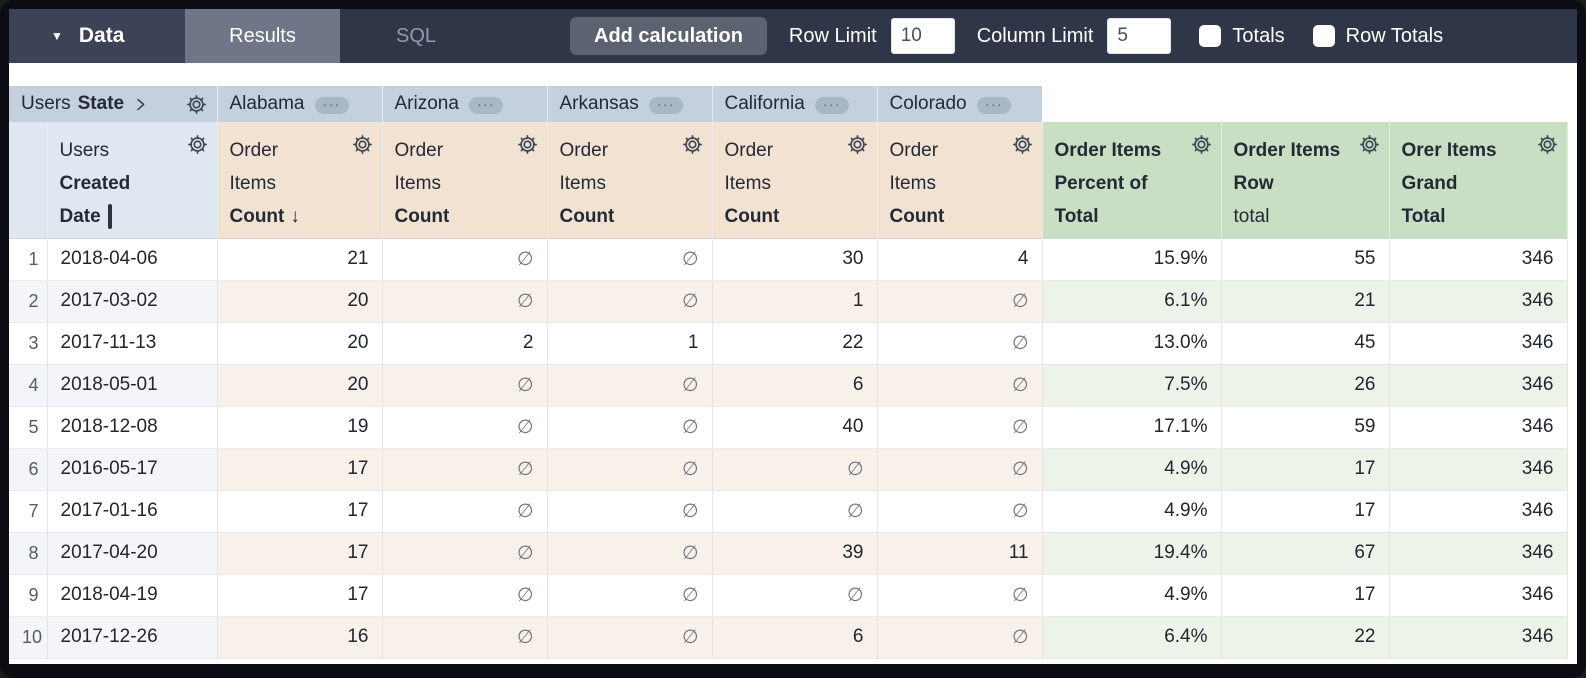 Image resolution: width=1586 pixels, height=678 pixels. I want to click on calc-column-header: Order Items Row total, so click(1305, 180).